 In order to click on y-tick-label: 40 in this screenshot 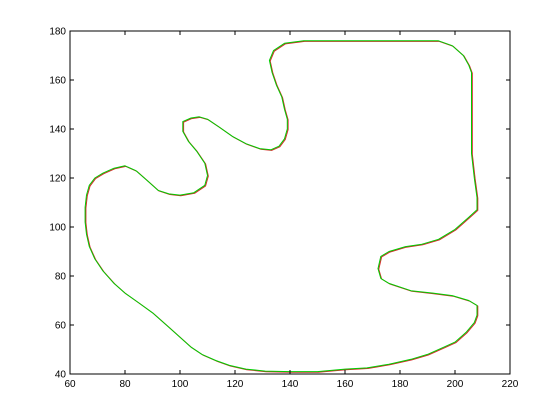, I will do `click(61, 375)`.